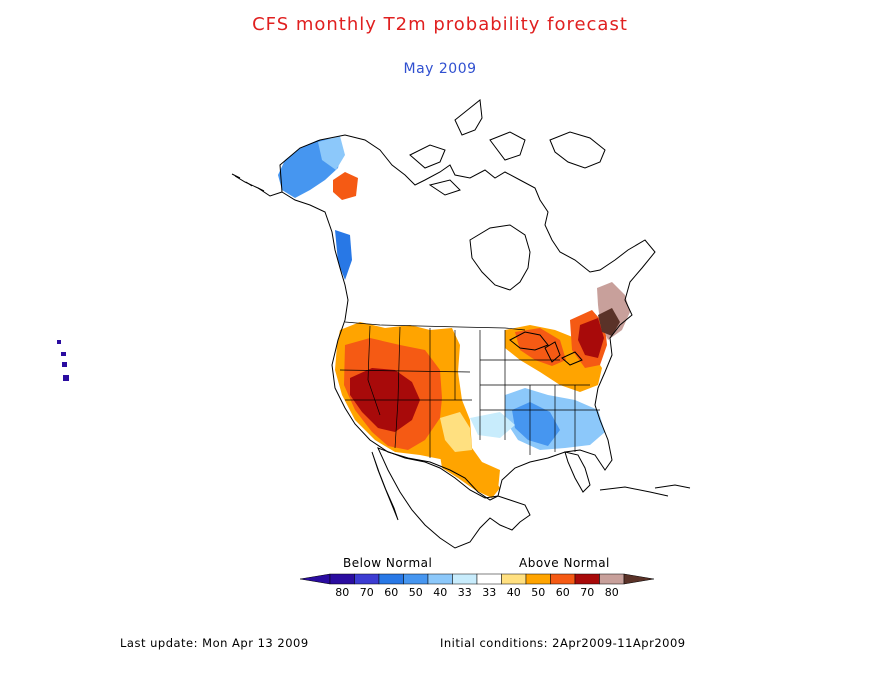 The image size is (880, 680). Describe the element at coordinates (577, 472) in the screenshot. I see `florida` at that location.